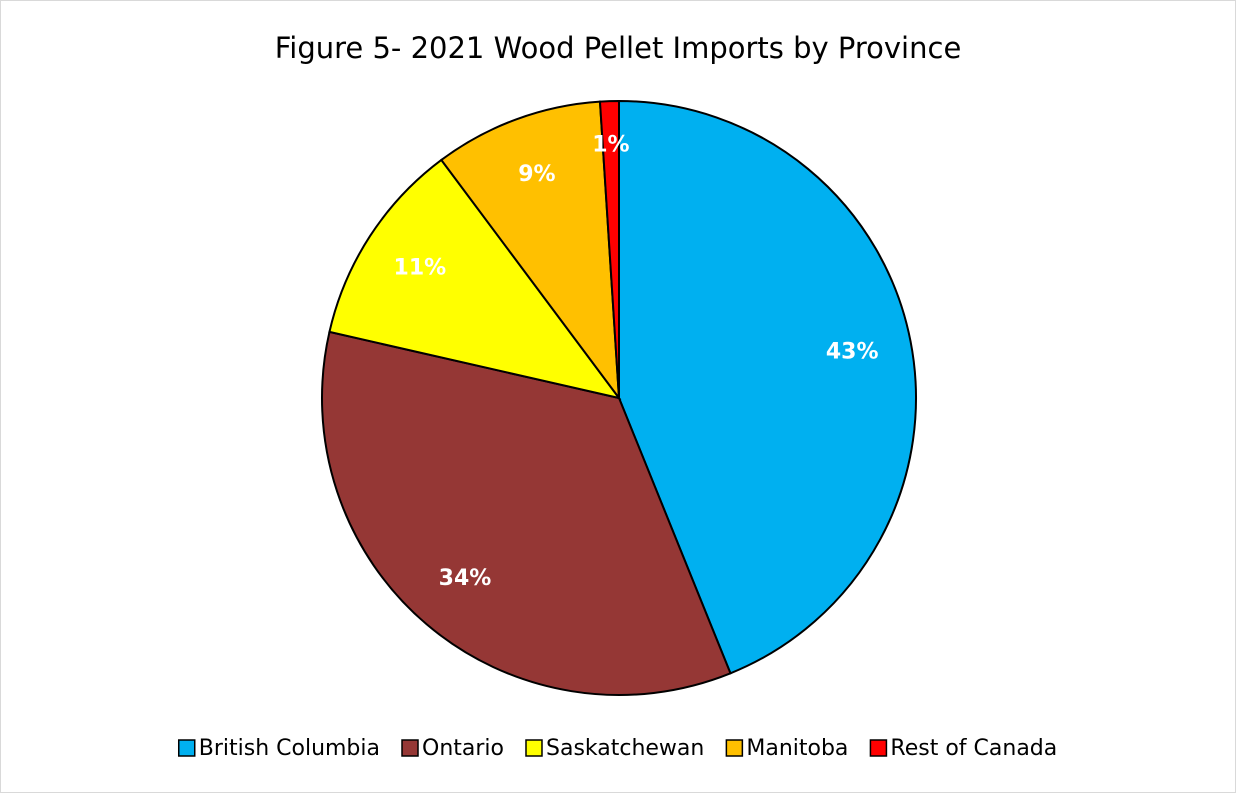 The width and height of the screenshot is (1236, 793). Describe the element at coordinates (610, 145) in the screenshot. I see `data-label: 1%` at that location.